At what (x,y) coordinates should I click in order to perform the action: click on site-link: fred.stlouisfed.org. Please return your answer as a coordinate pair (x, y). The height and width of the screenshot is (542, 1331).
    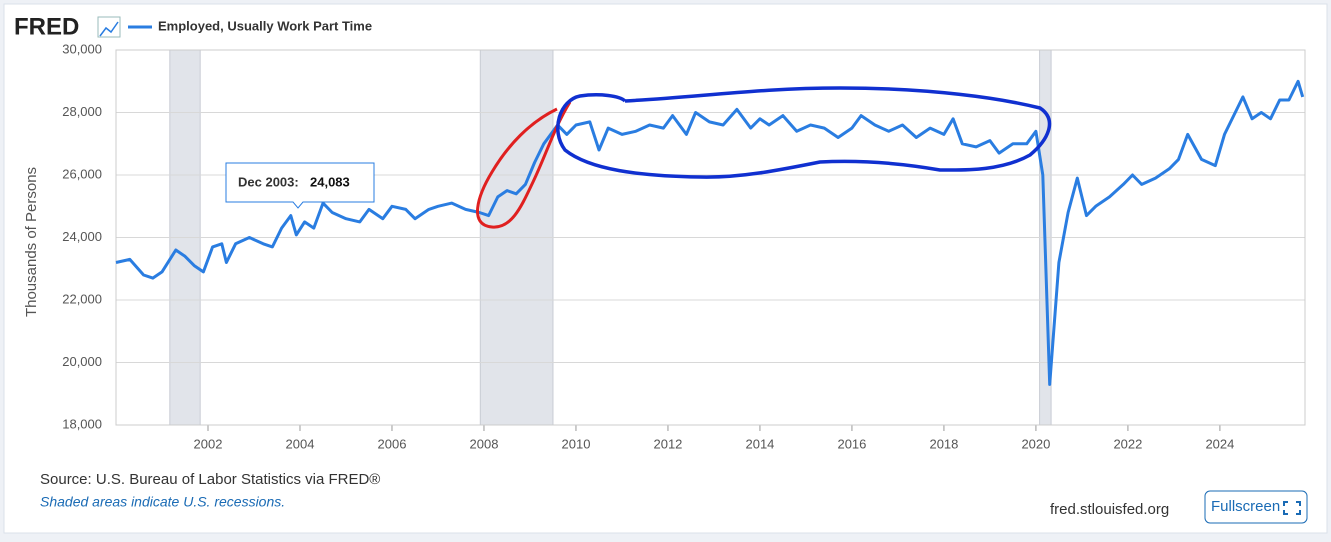
    Looking at the image, I should click on (1109, 509).